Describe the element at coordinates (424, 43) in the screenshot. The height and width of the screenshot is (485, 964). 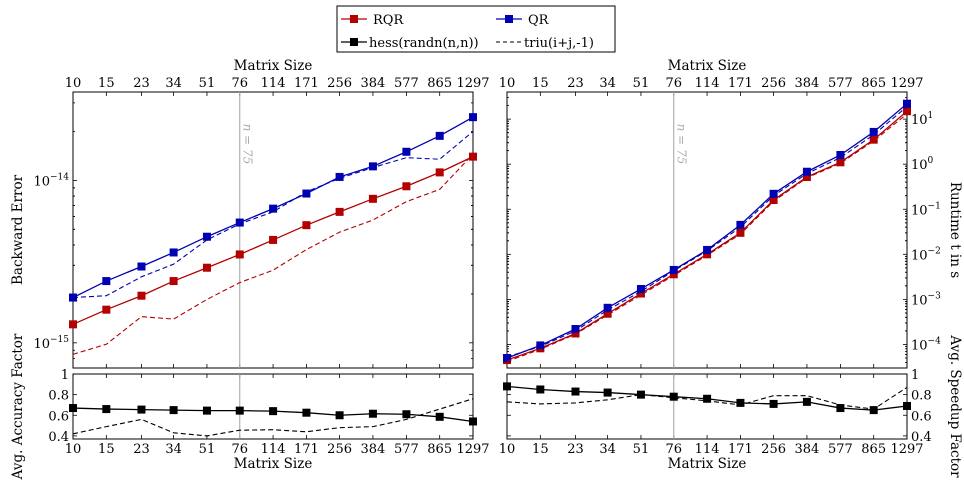
I see `legend-label-hess: hess(randn(n,n))` at that location.